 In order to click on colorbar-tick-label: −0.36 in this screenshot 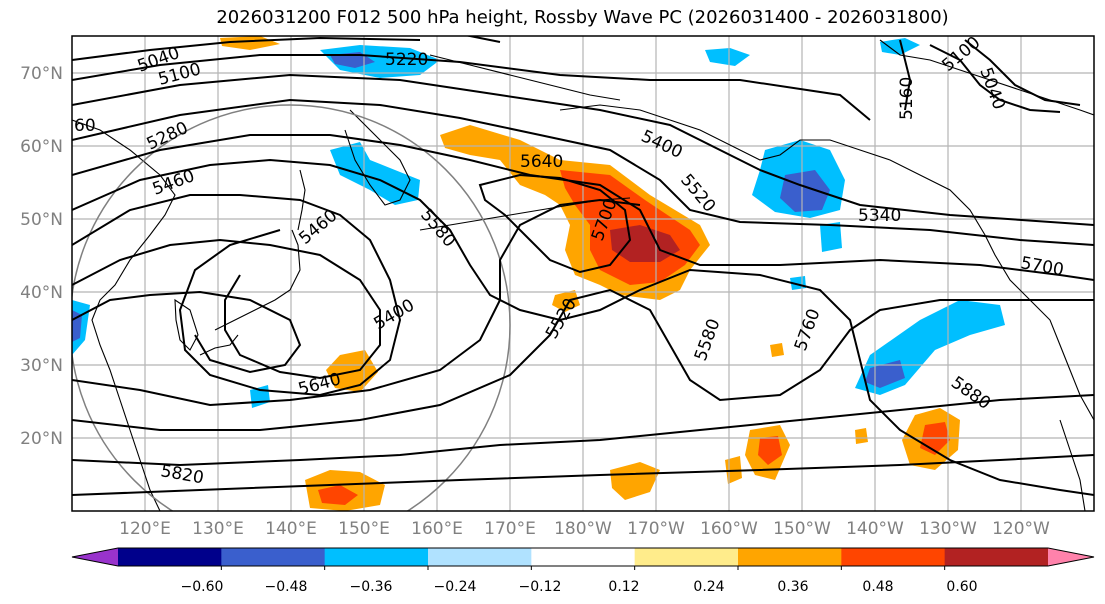, I will do `click(371, 587)`.